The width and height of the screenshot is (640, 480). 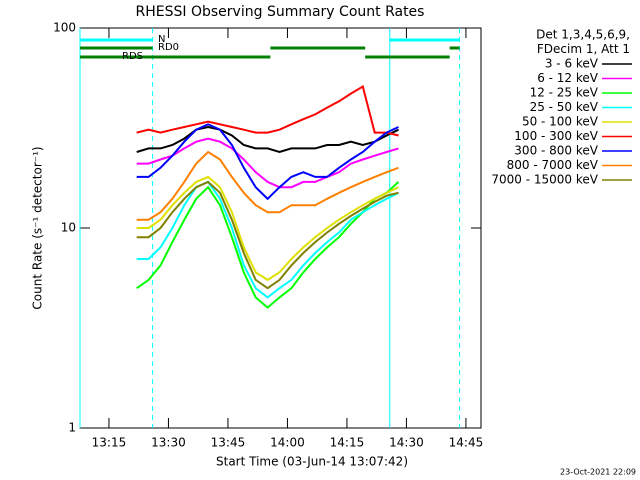 What do you see at coordinates (347, 443) in the screenshot?
I see `x-tick-label: 14:15` at bounding box center [347, 443].